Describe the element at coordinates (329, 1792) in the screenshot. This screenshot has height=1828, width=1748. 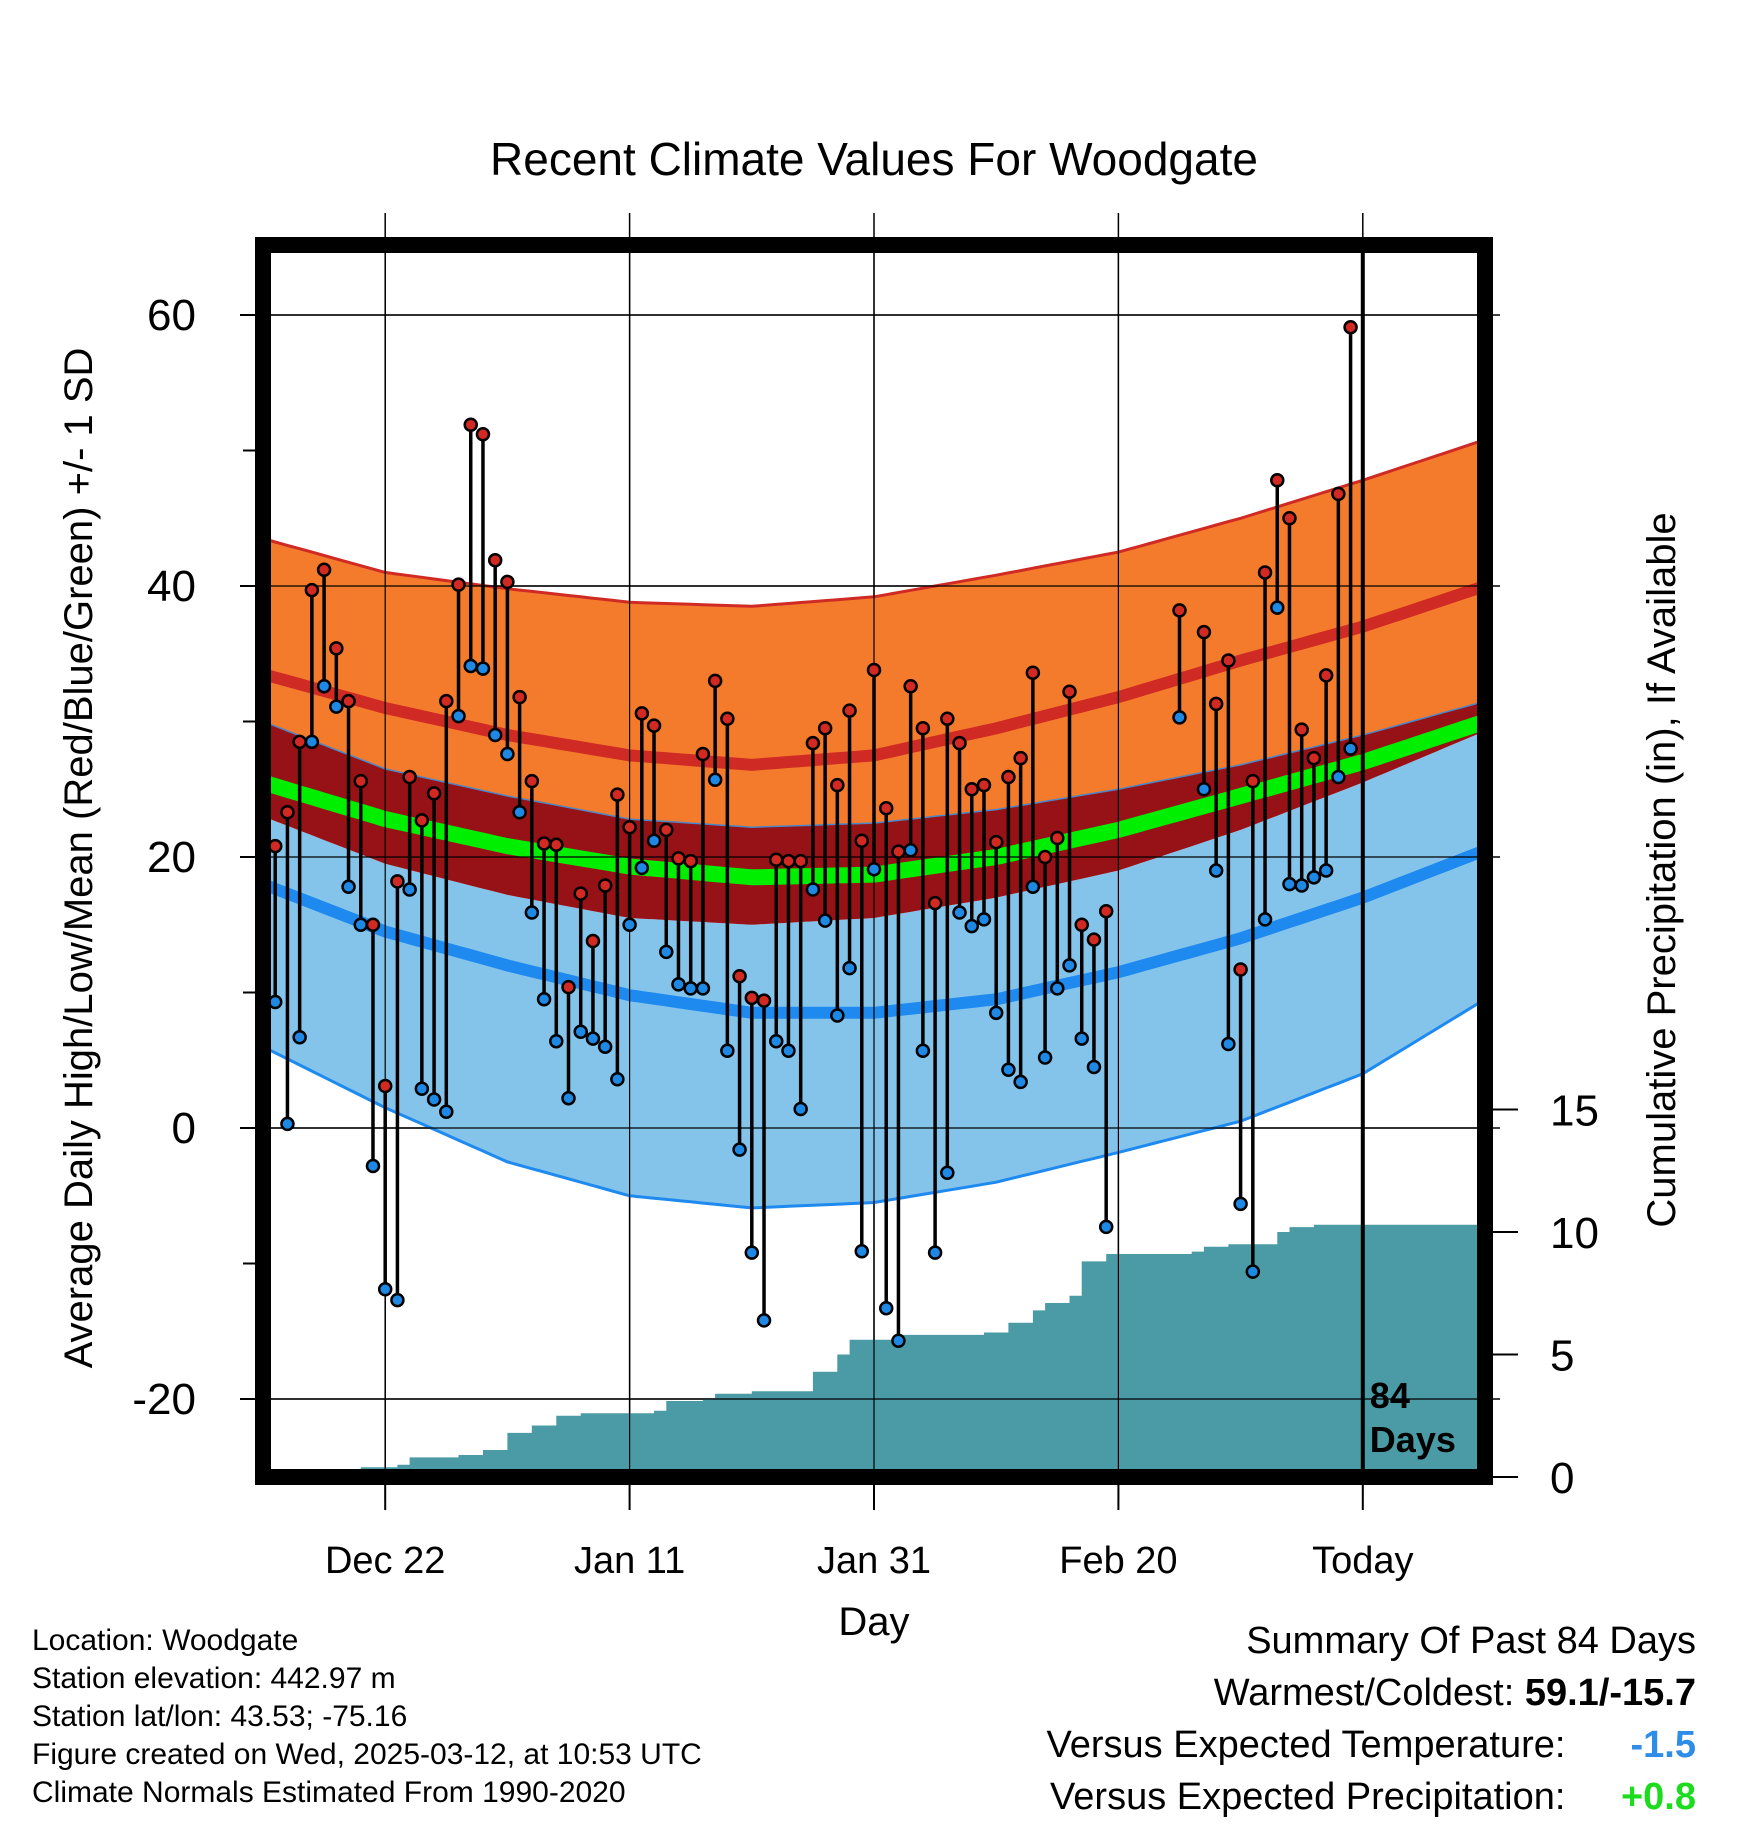
I see `info-normals: Climate Normals Estimated From 1990-2020` at that location.